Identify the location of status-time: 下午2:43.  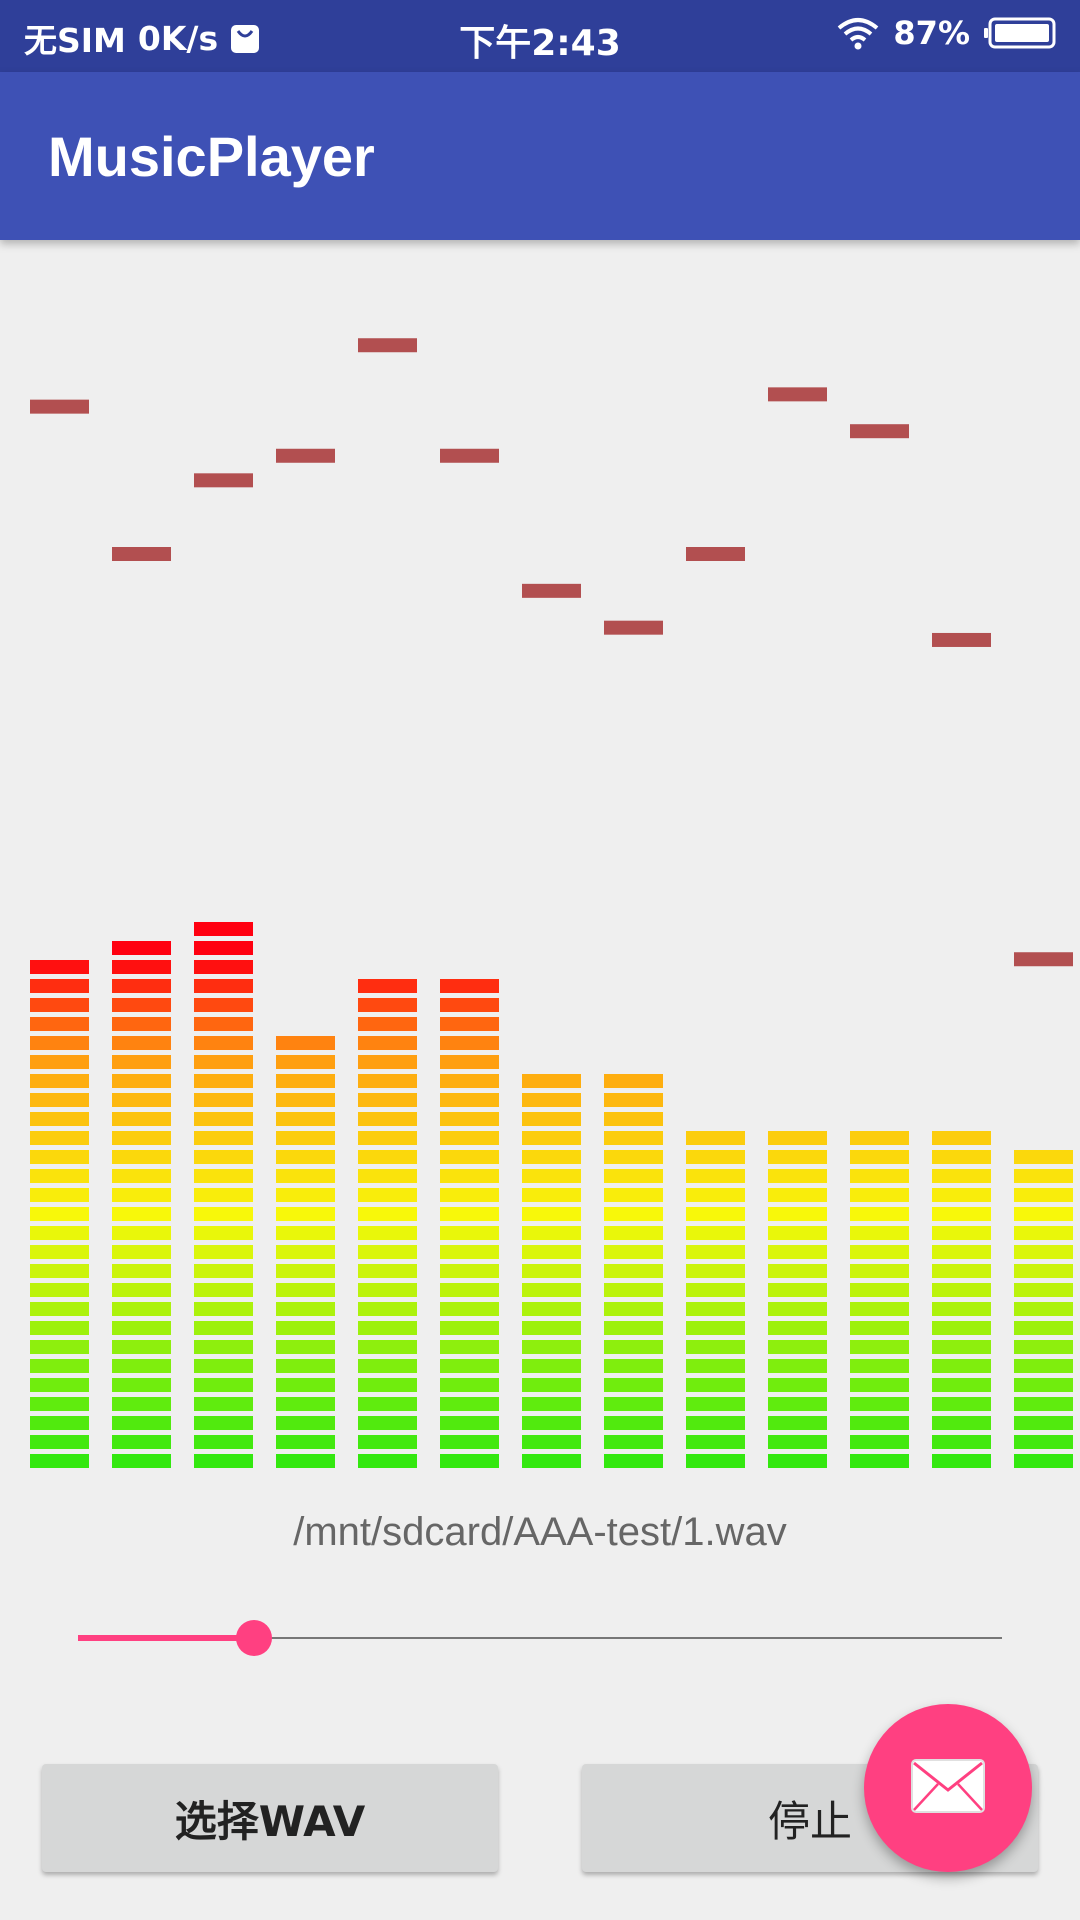
(540, 43).